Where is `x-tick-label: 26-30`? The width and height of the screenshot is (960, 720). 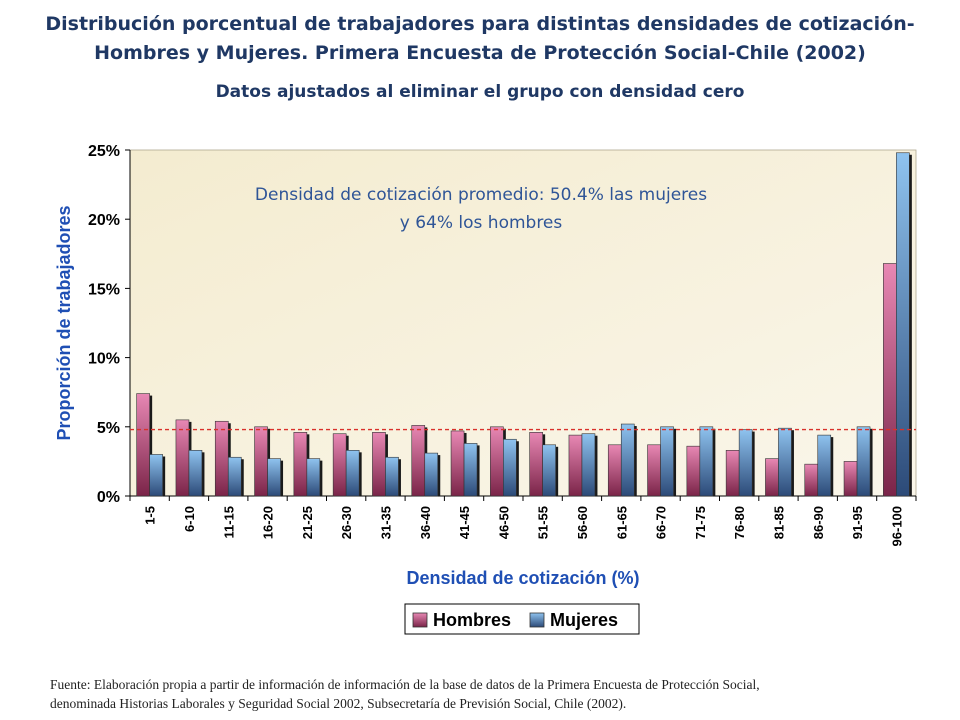 x-tick-label: 26-30 is located at coordinates (346, 522).